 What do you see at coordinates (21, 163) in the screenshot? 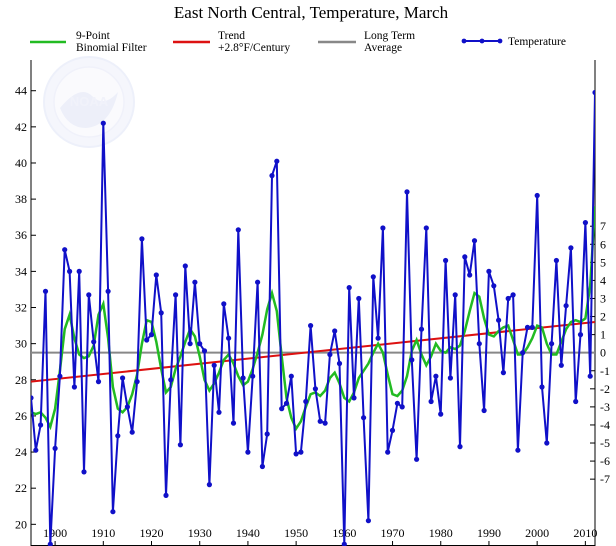
I see `left-tick-label: 40` at bounding box center [21, 163].